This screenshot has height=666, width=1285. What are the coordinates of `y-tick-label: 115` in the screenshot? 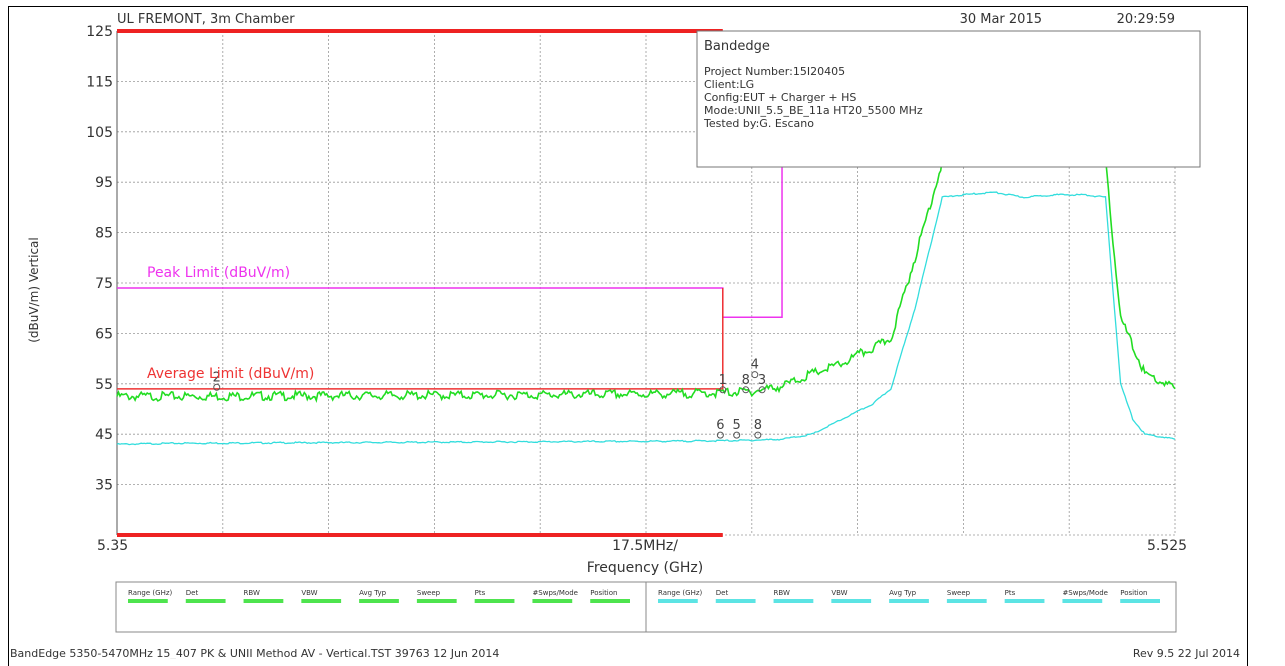 It's located at (99, 82).